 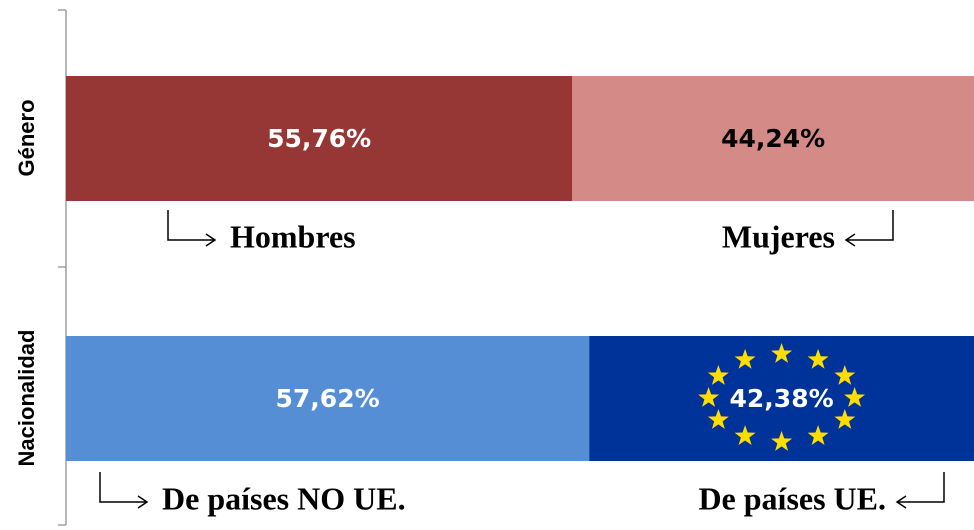 I want to click on value-label: 57,62%, so click(x=328, y=398).